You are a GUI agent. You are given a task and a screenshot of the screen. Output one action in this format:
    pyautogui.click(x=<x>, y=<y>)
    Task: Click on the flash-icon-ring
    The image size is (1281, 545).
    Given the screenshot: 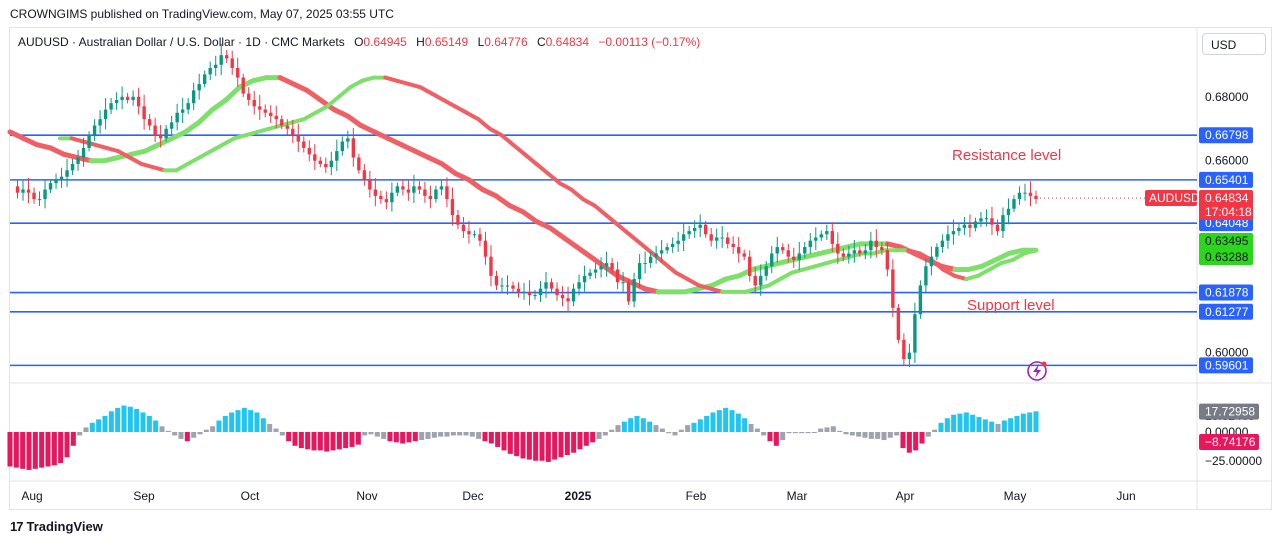 What is the action you would take?
    pyautogui.click(x=1037, y=371)
    